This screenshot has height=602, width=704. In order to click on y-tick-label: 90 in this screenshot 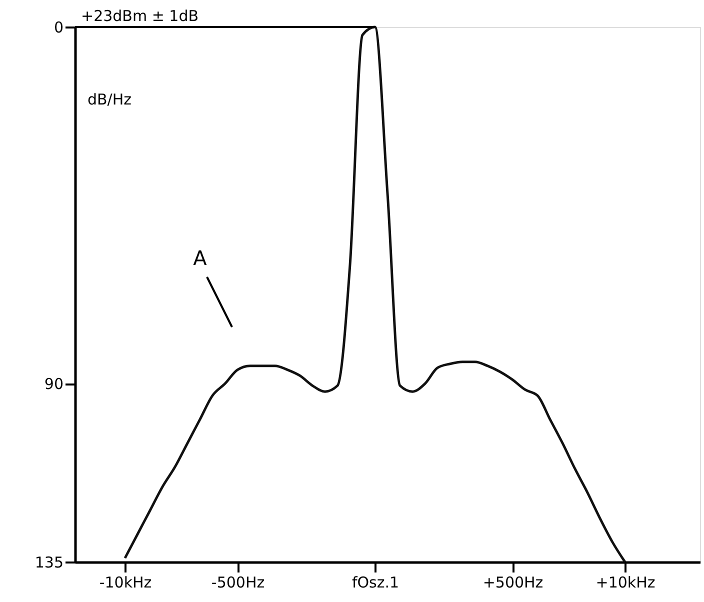, I will do `click(54, 384)`.